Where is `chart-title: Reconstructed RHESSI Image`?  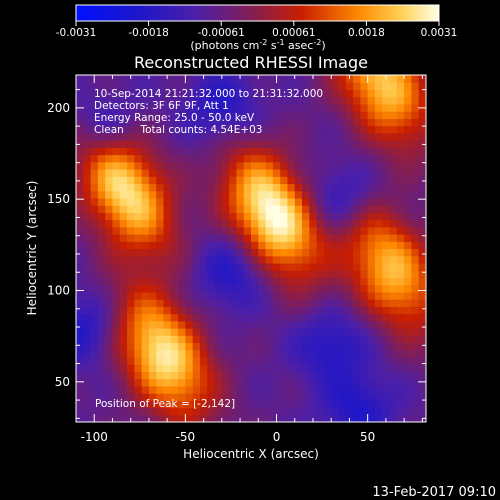 chart-title: Reconstructed RHESSI Image is located at coordinates (251, 62).